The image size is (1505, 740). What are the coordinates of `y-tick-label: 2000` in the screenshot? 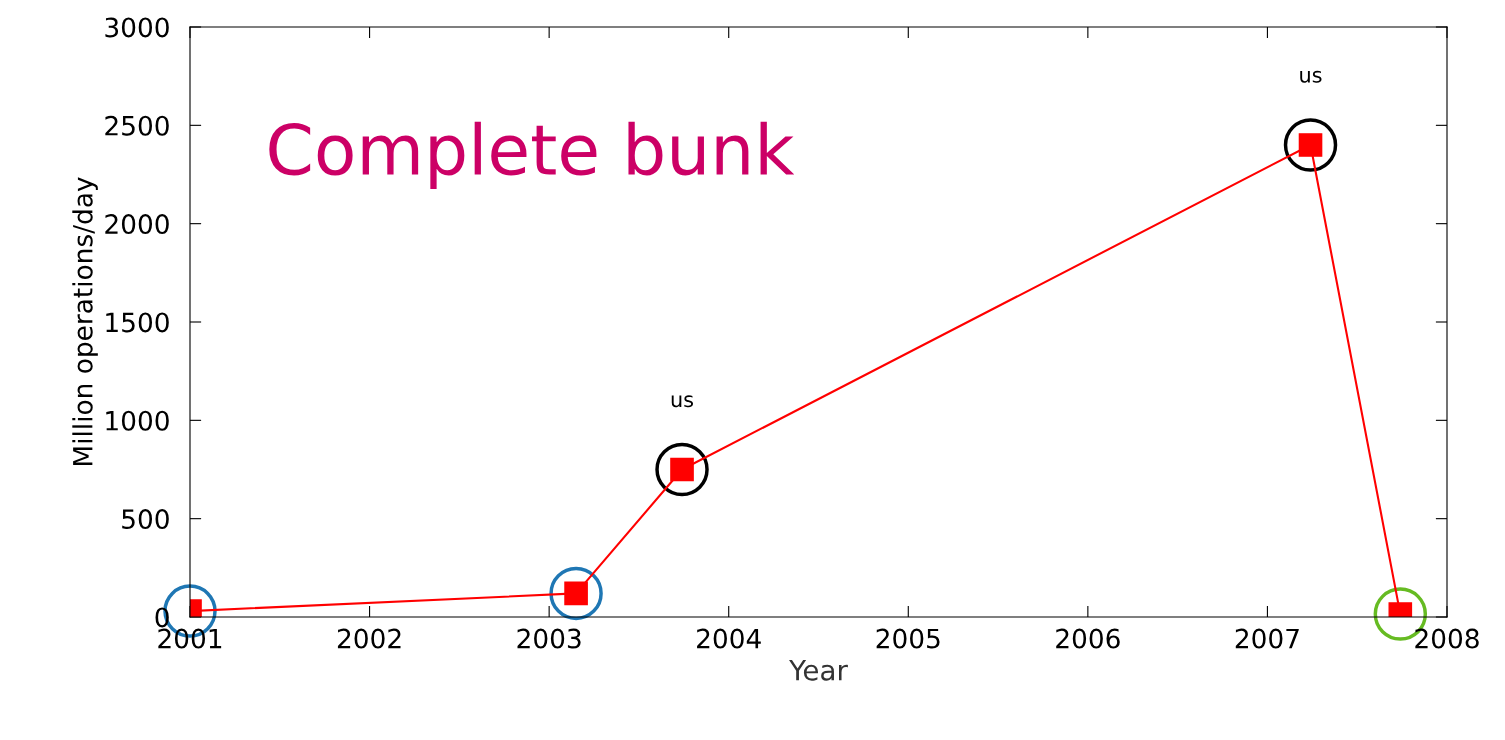 It's located at (137, 224).